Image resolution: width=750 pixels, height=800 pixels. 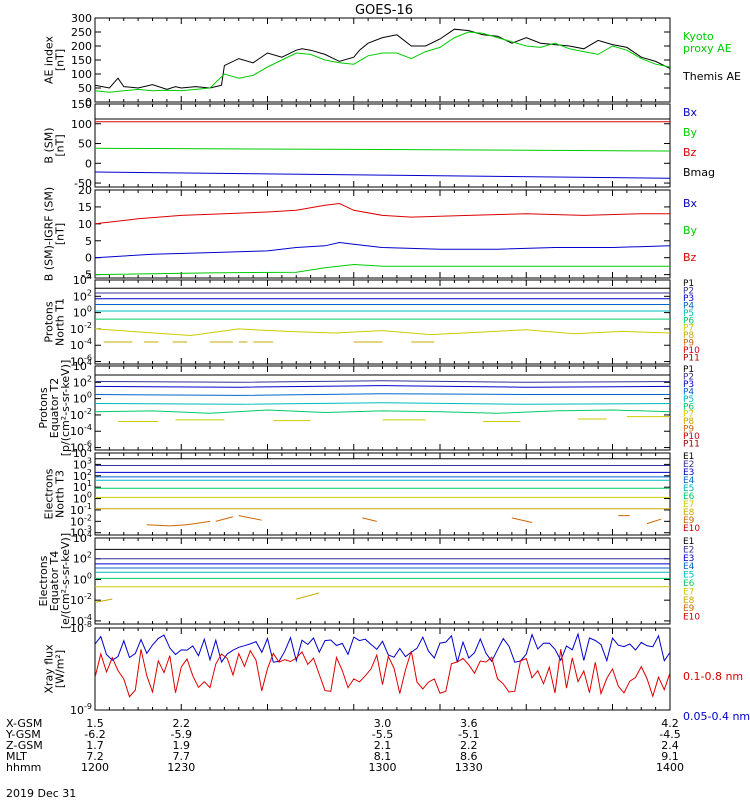 What do you see at coordinates (382, 403) in the screenshot?
I see `series-P5` at bounding box center [382, 403].